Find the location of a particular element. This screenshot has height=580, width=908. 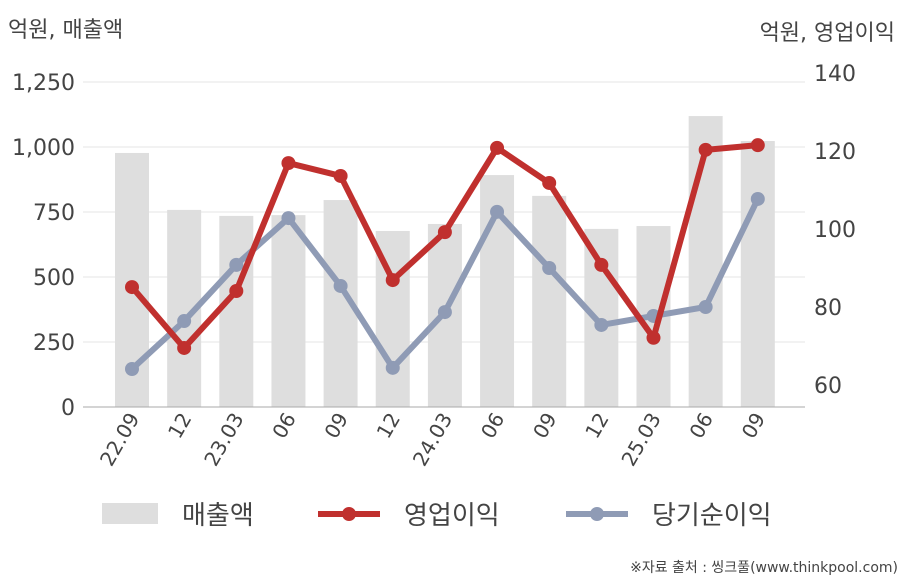

legend-label: 매출액 is located at coordinates (218, 516).